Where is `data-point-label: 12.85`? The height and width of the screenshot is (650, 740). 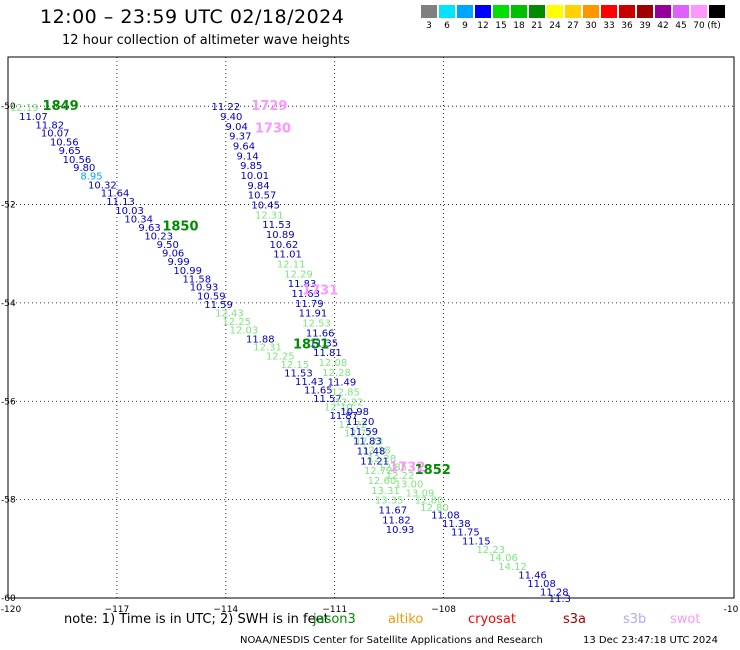
data-point-label: 12.85 is located at coordinates (345, 392).